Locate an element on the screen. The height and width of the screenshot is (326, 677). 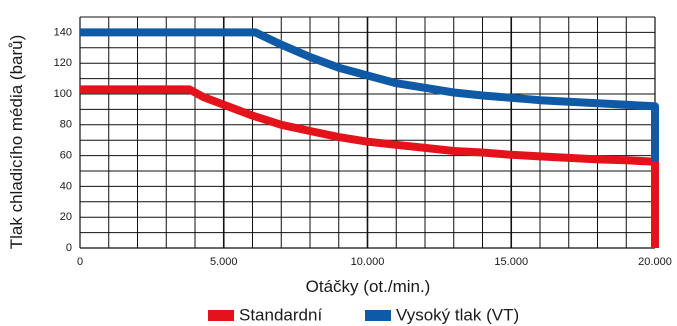
x-tick-label: 15.000 is located at coordinates (511, 262).